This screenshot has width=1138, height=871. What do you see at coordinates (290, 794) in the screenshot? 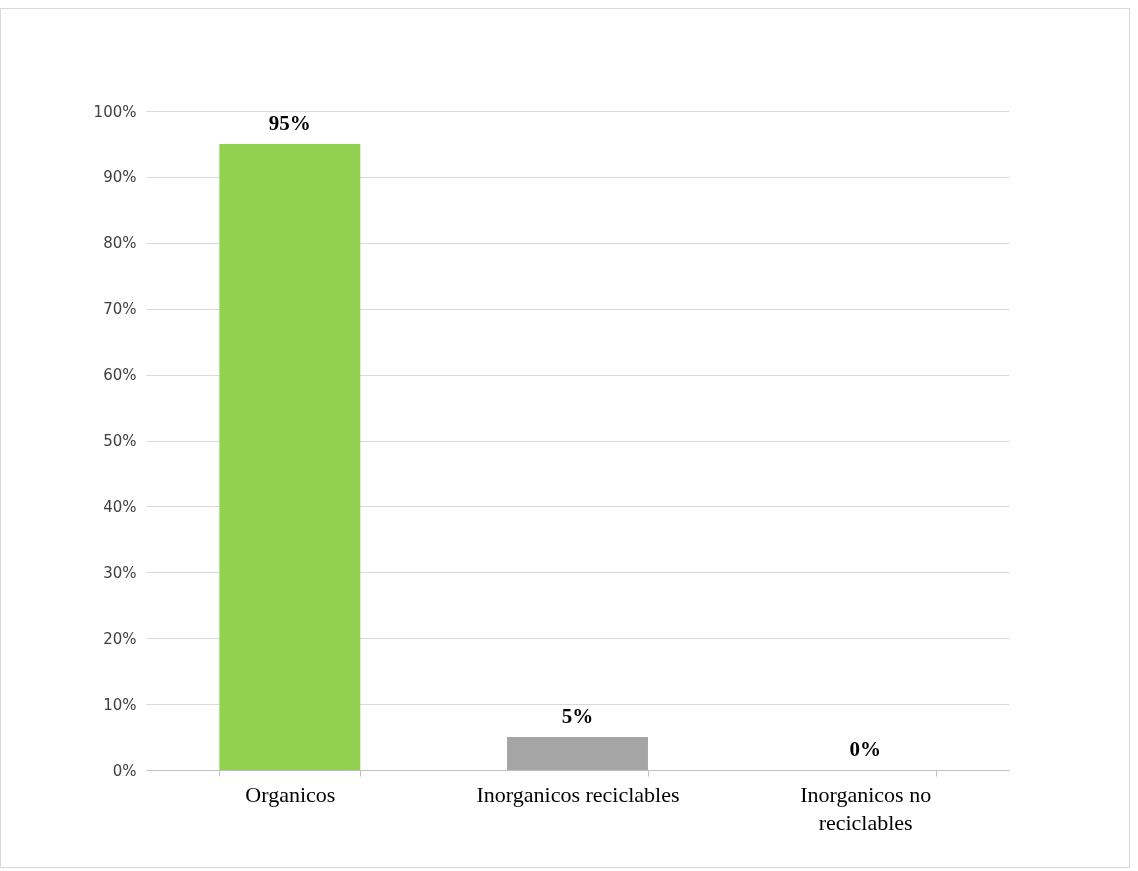
I see `x-tick-label: Organicos` at bounding box center [290, 794].